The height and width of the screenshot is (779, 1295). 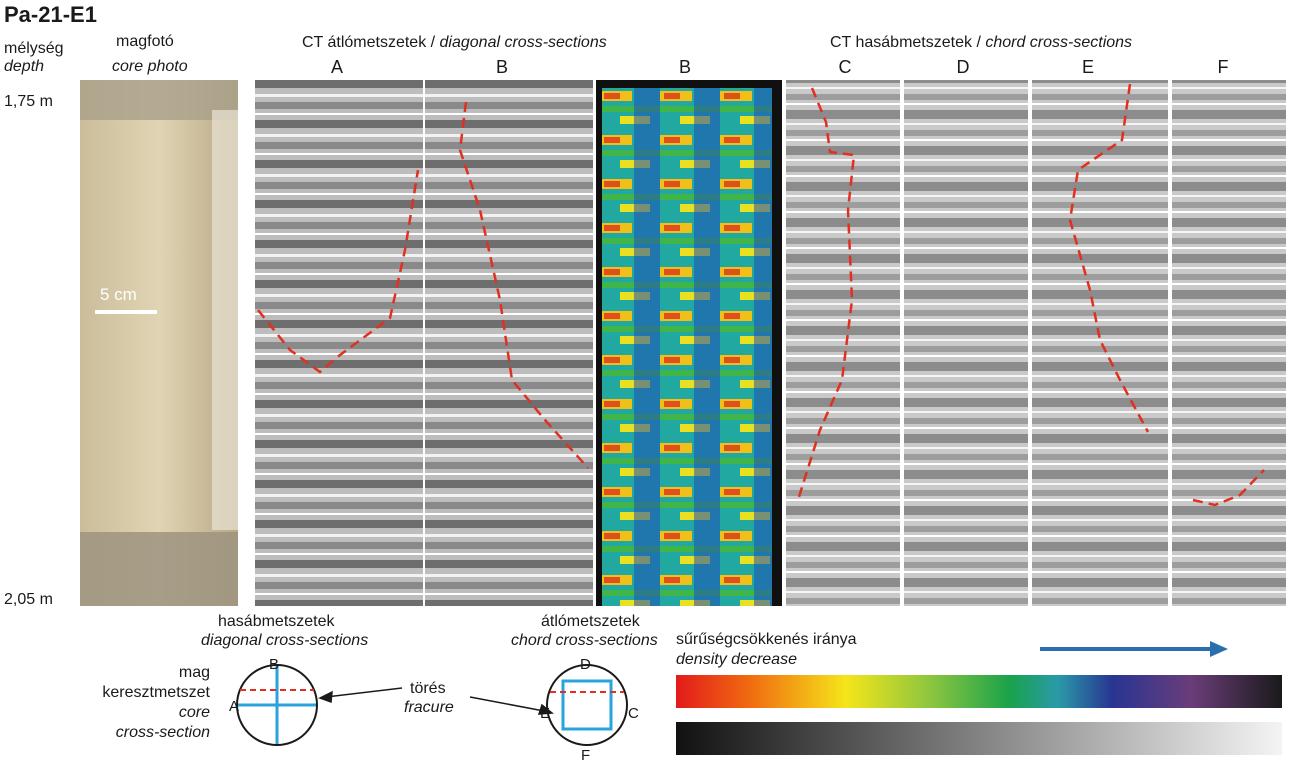 I want to click on circle1-letter-a: A, so click(x=234, y=706).